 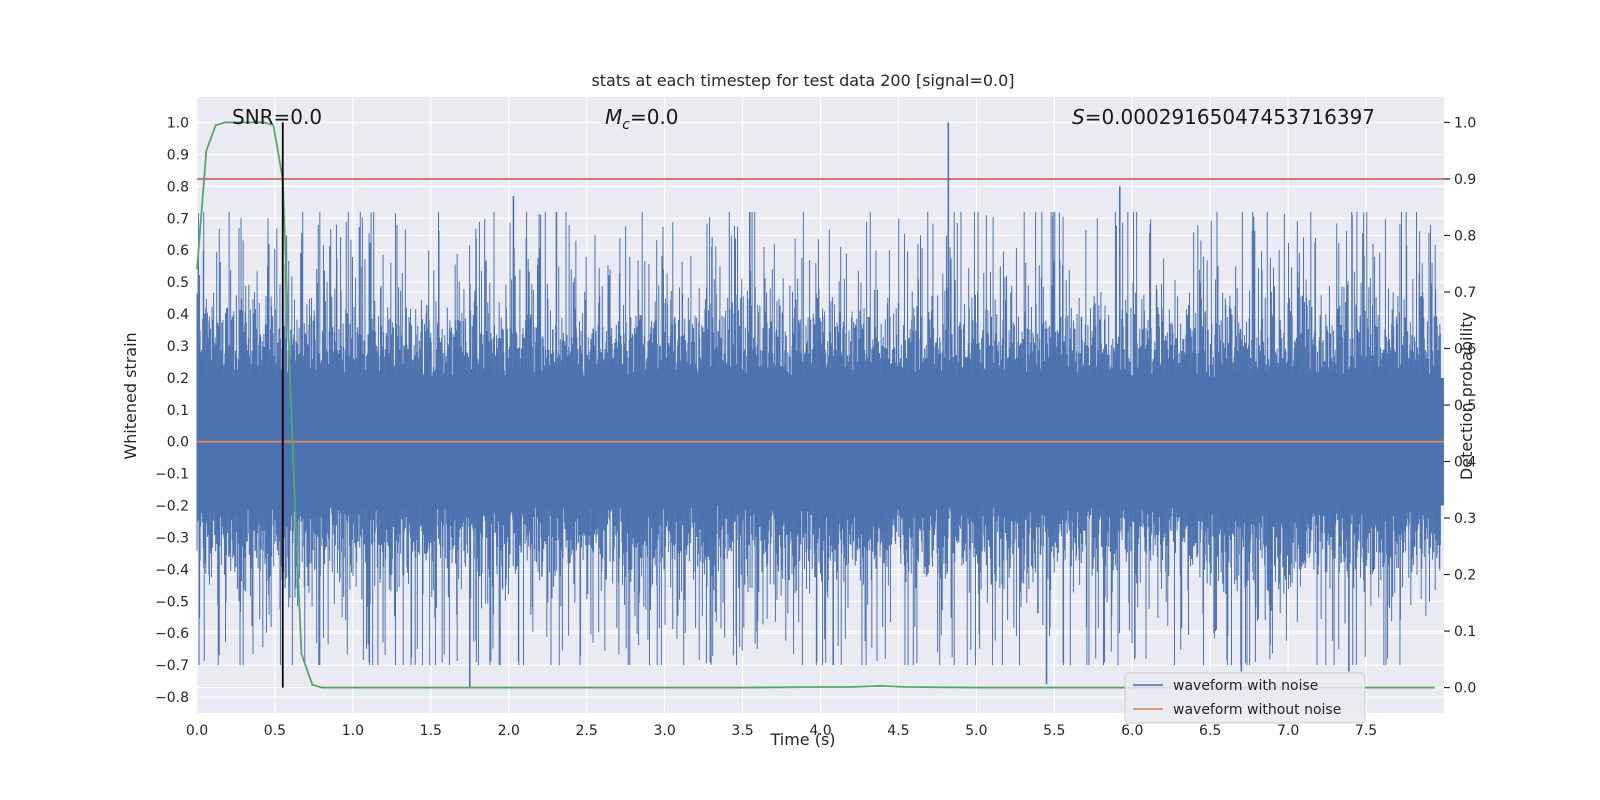 I want to click on y2-tick-label-0: 1.0, so click(x=1465, y=123).